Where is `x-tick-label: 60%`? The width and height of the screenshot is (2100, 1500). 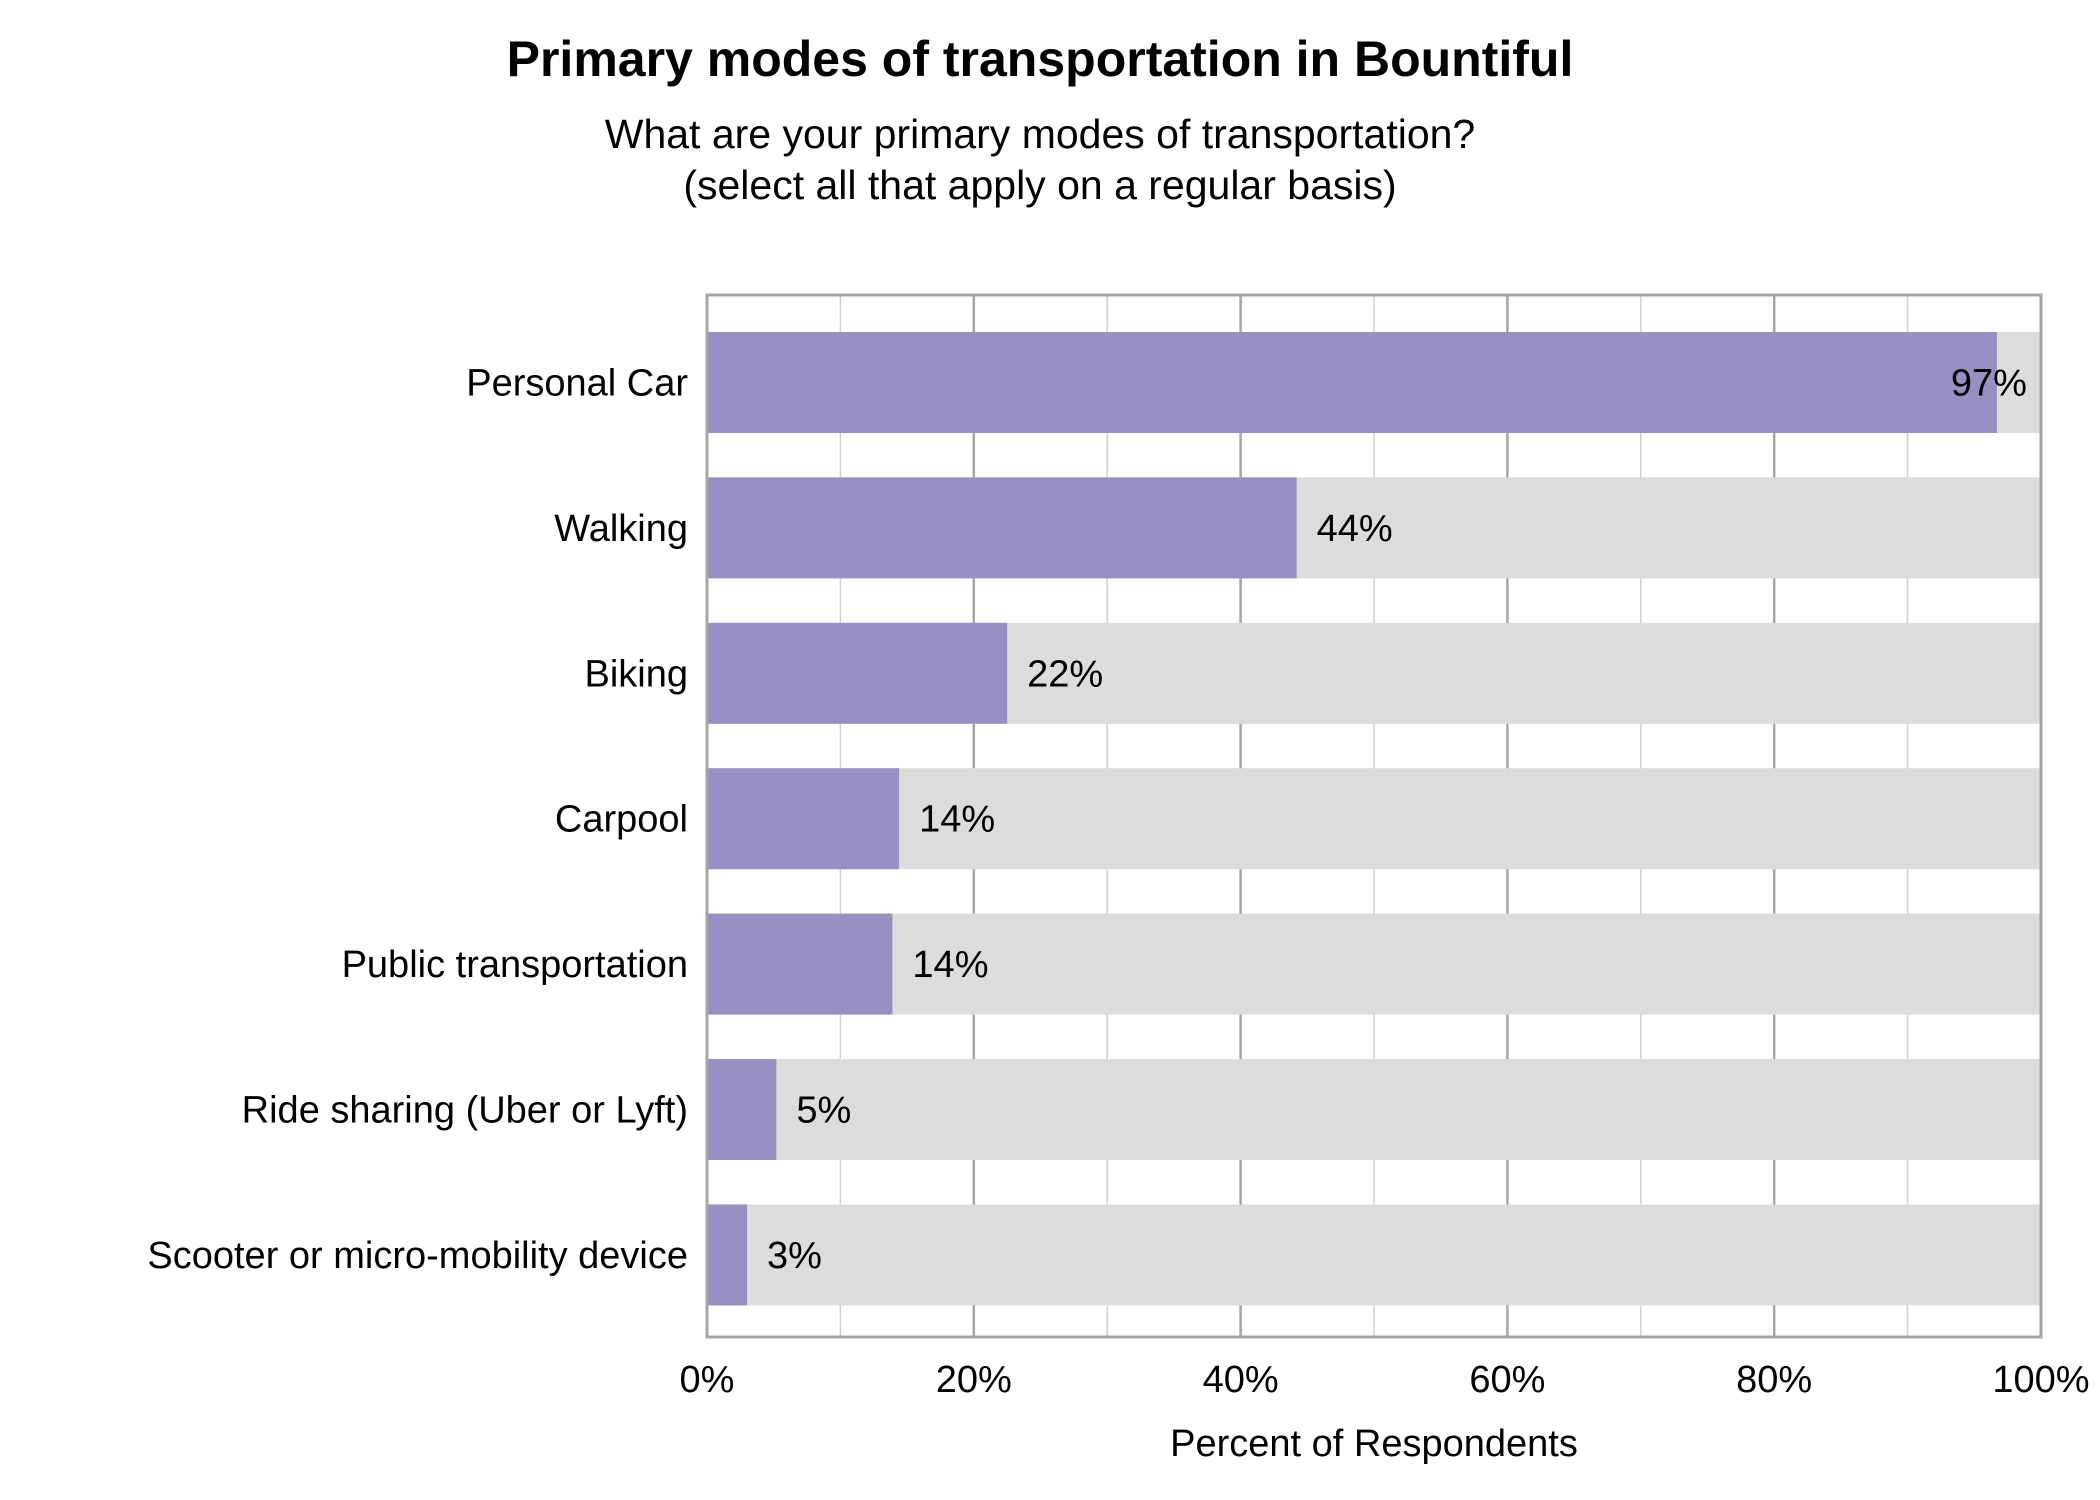 x-tick-label: 60% is located at coordinates (1507, 1380).